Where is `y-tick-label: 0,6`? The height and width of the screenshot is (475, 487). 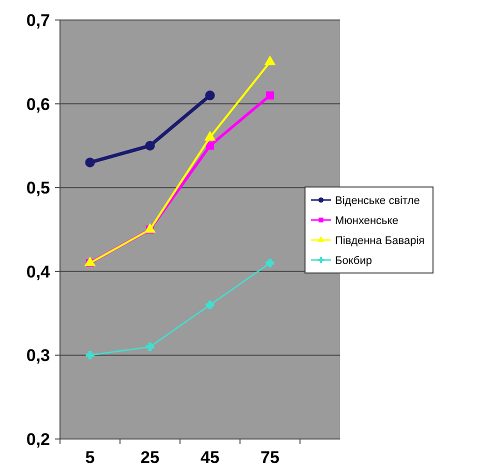 y-tick-label: 0,6 is located at coordinates (38, 104).